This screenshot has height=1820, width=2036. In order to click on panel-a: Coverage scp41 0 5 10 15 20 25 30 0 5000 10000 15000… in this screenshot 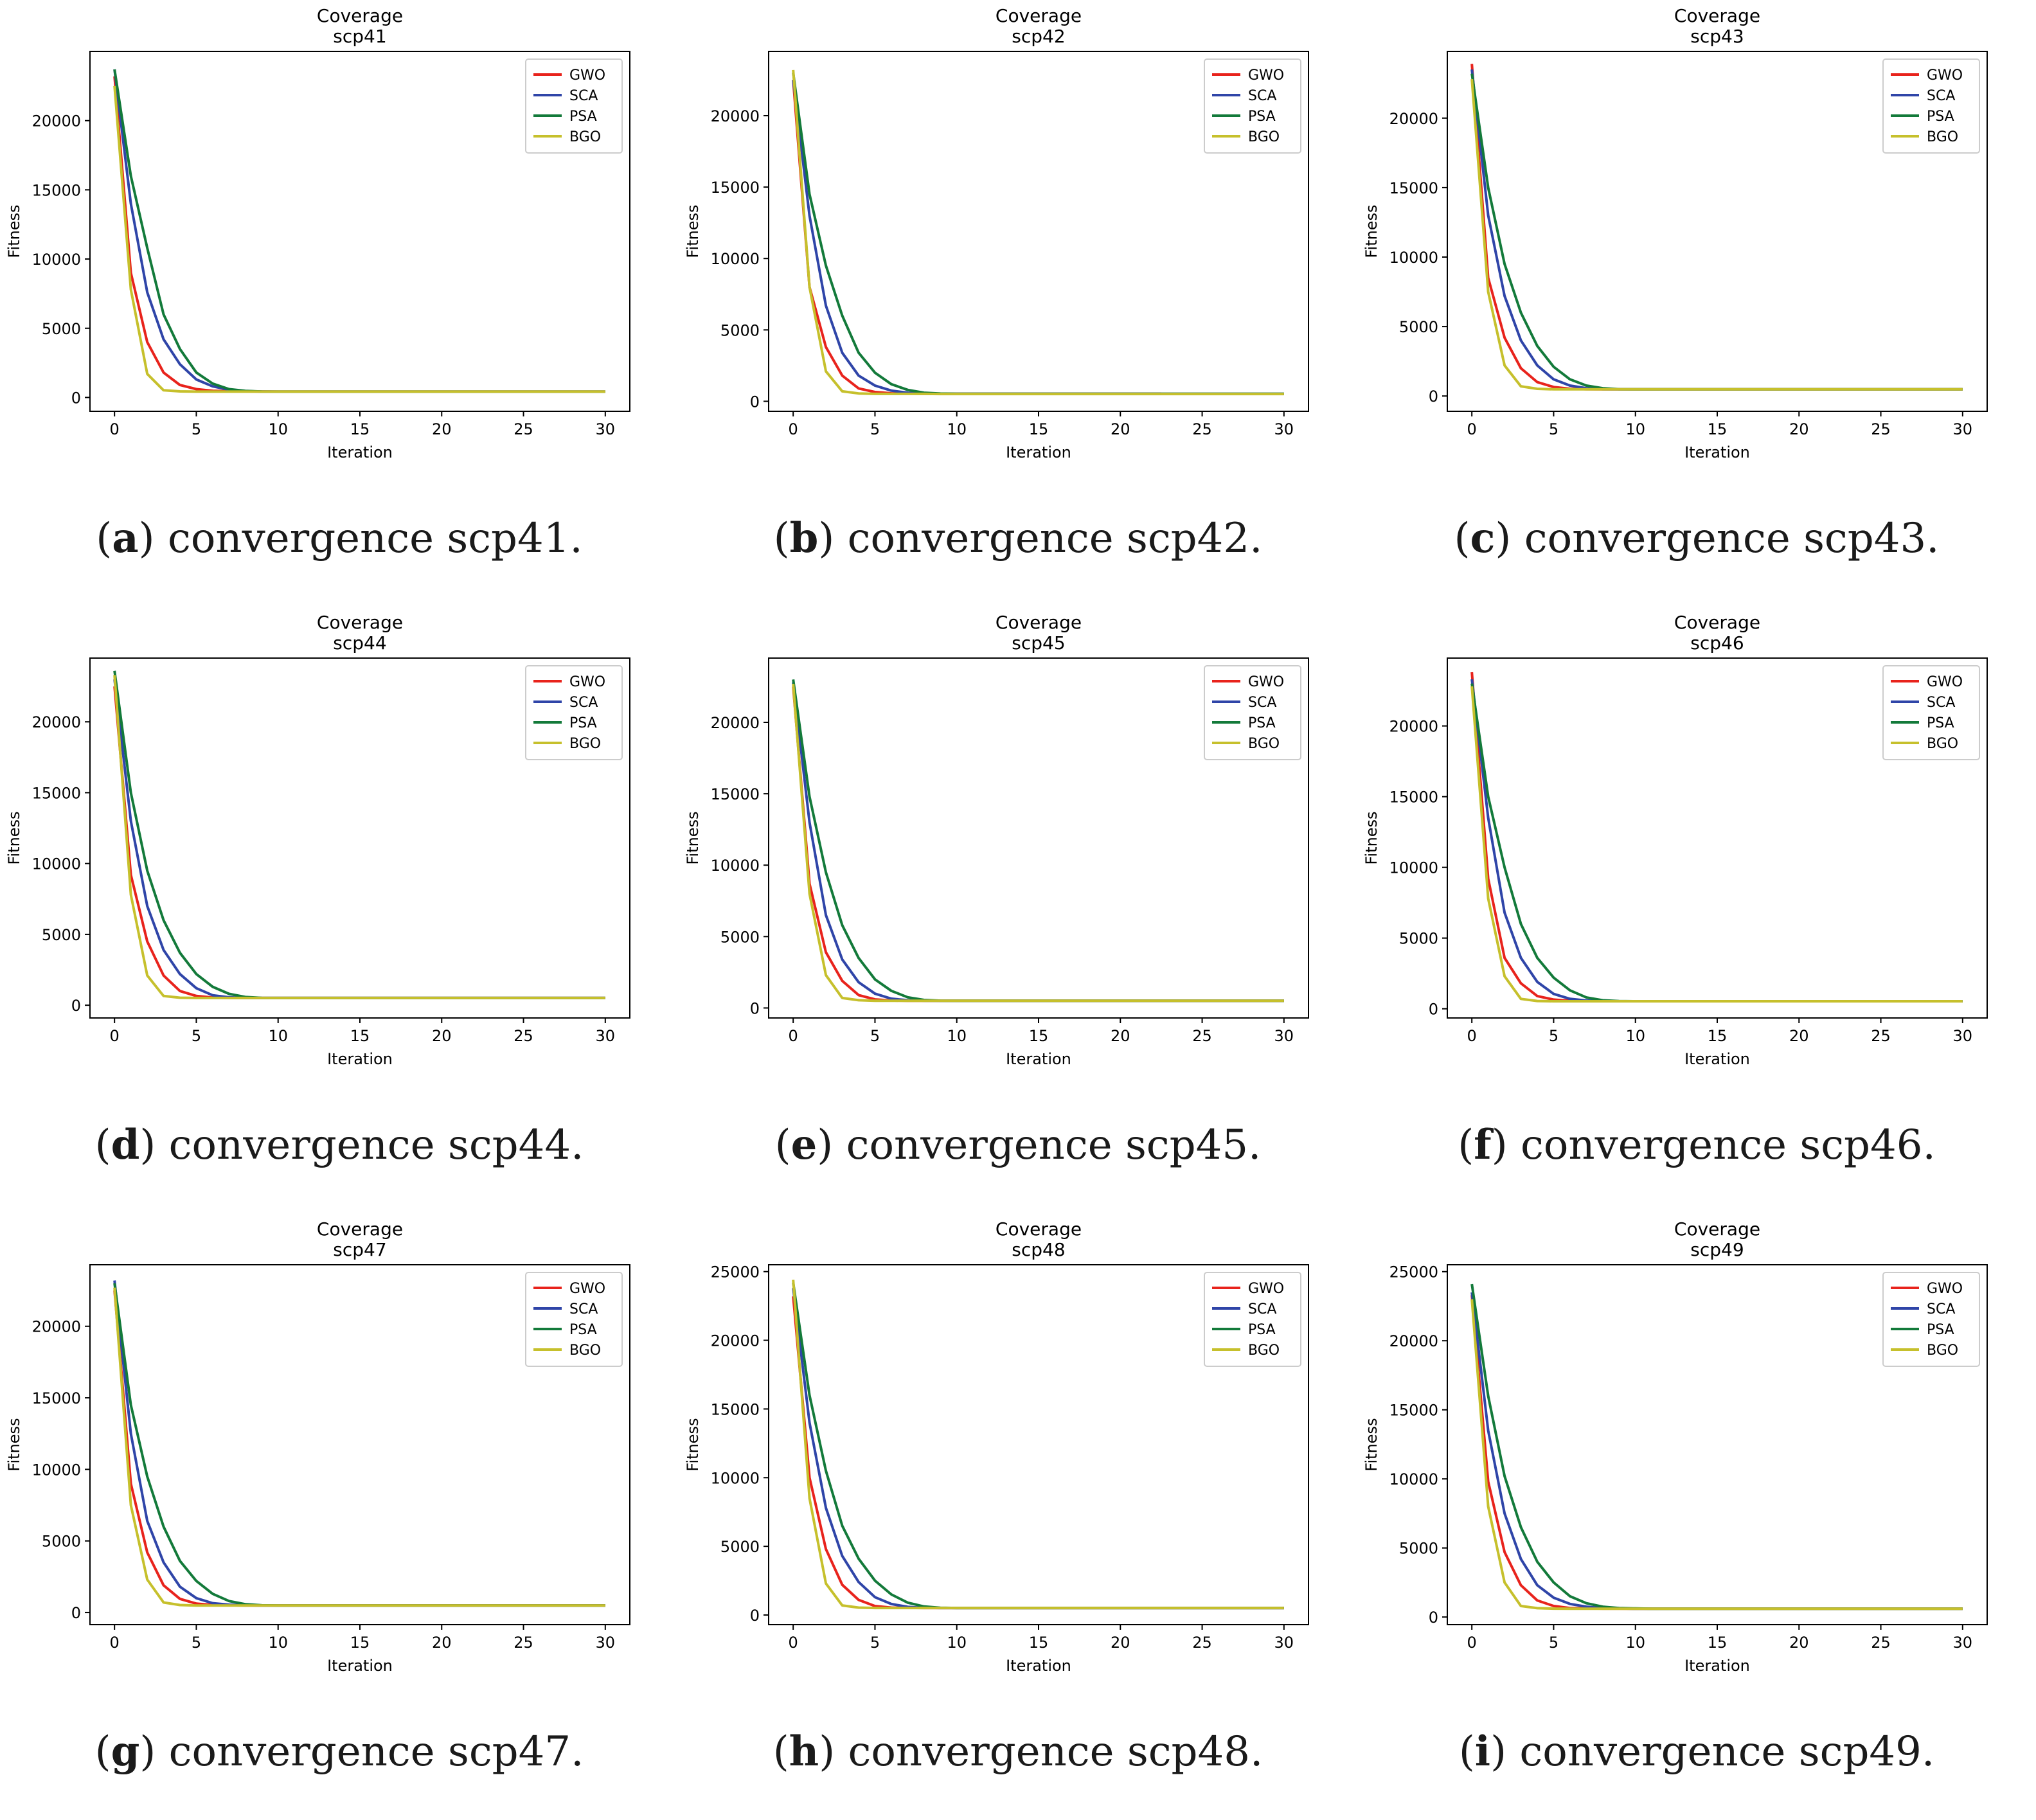, I will do `click(339, 303)`.